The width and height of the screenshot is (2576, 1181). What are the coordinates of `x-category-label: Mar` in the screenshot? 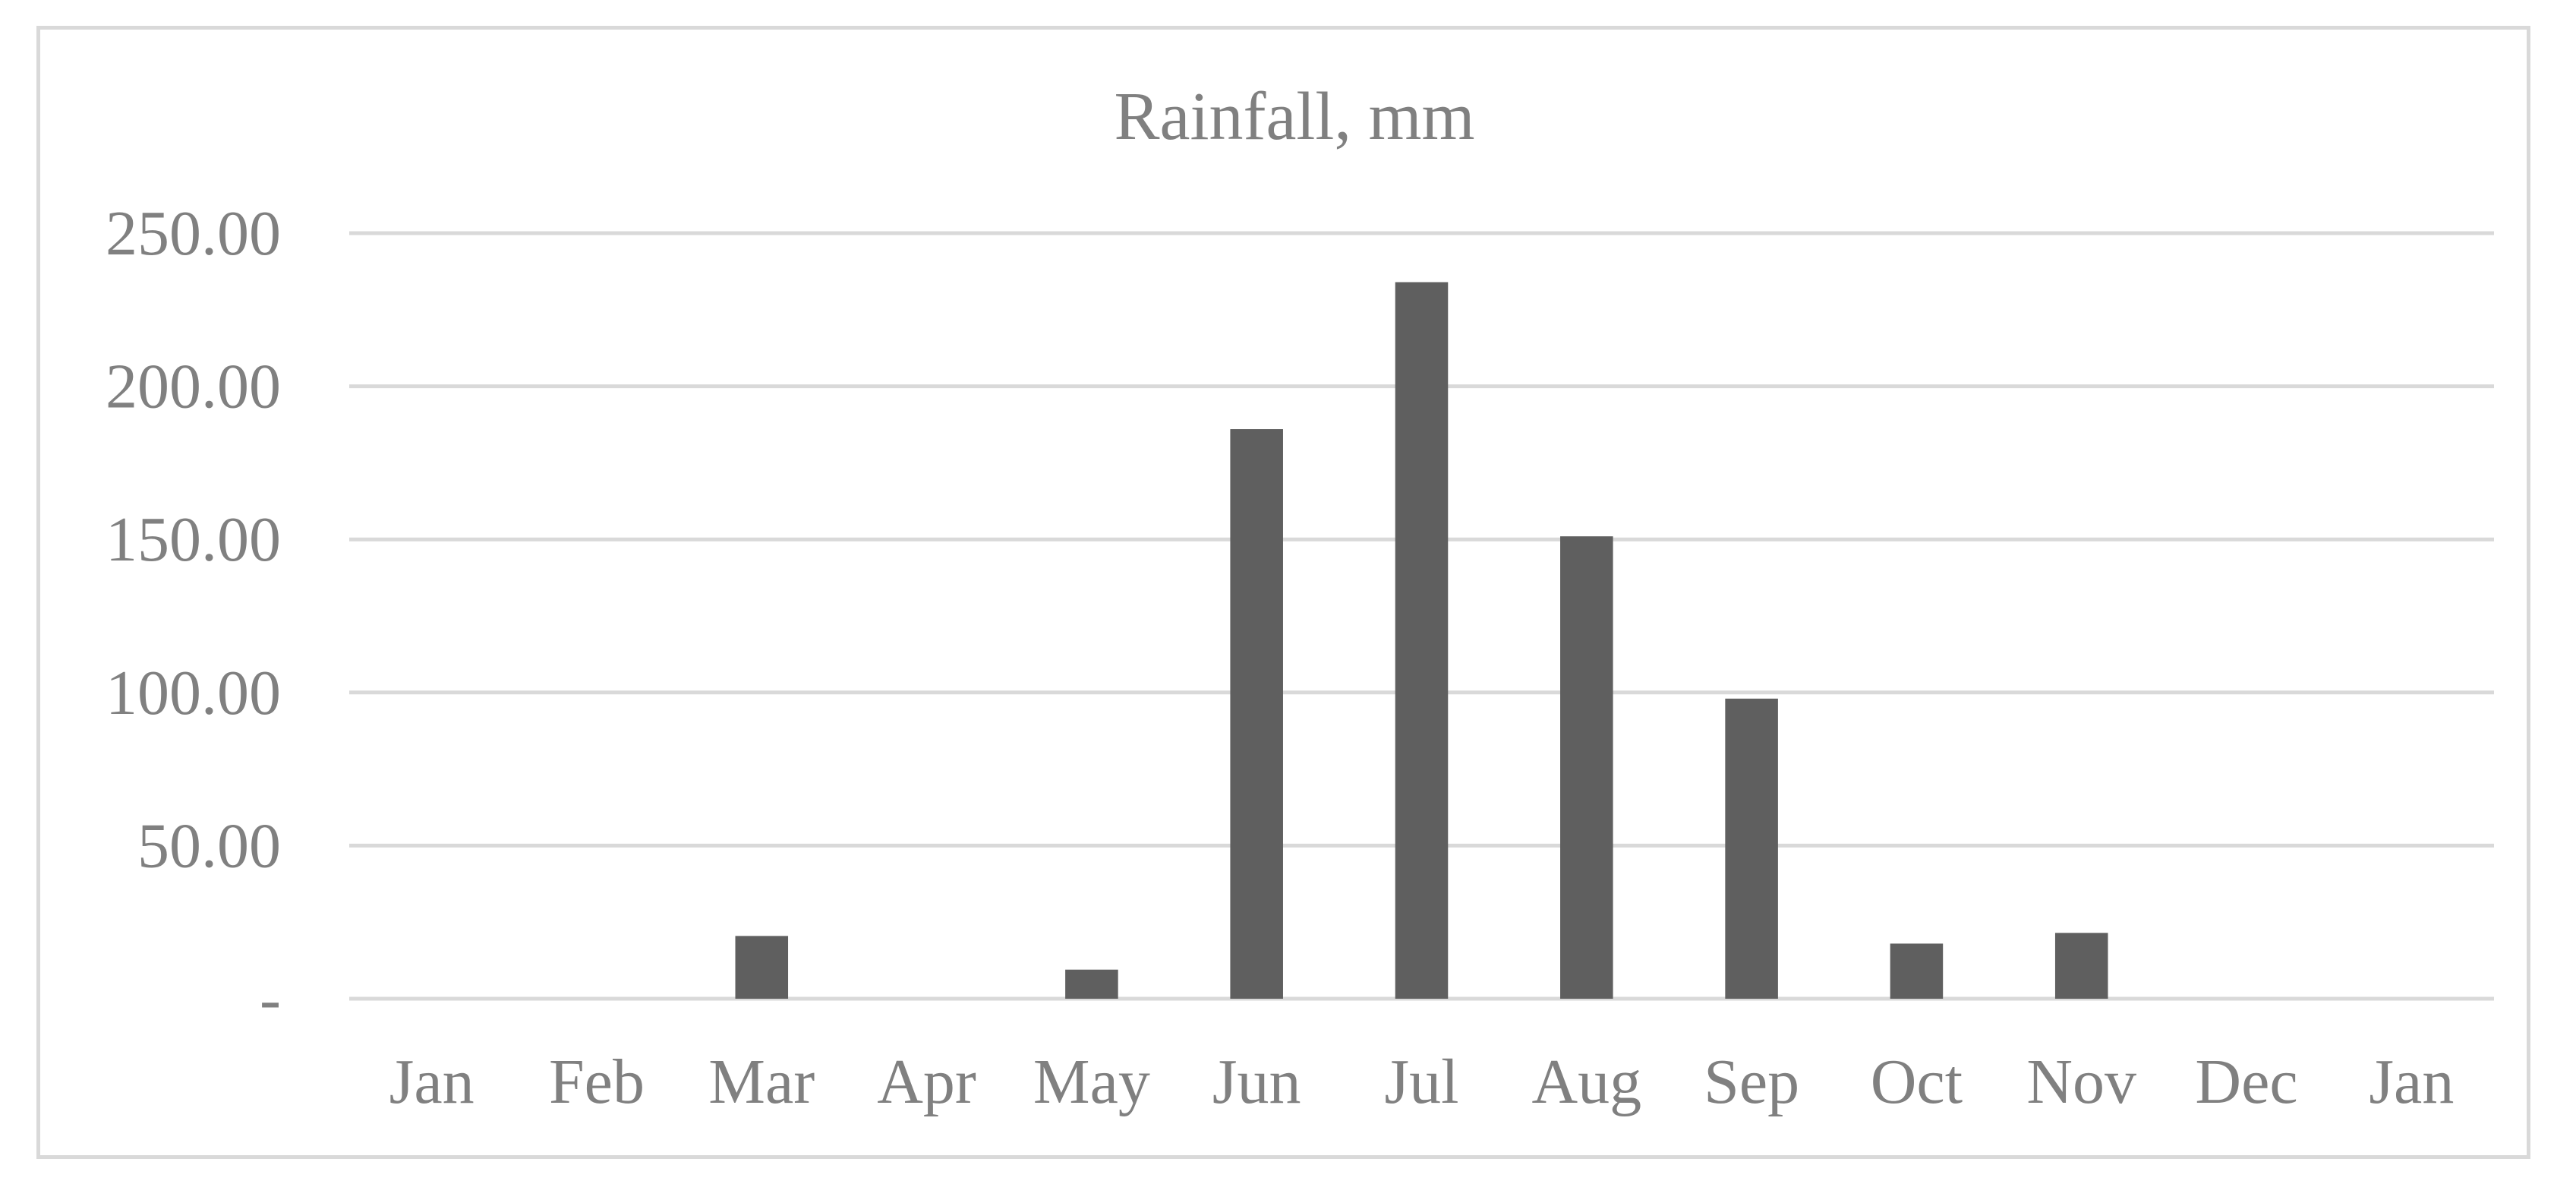 It's located at (761, 1082).